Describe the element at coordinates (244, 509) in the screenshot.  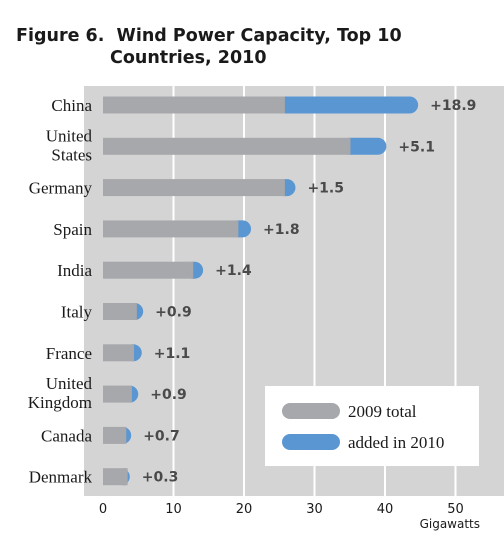
I see `x-tick-label: 20` at that location.